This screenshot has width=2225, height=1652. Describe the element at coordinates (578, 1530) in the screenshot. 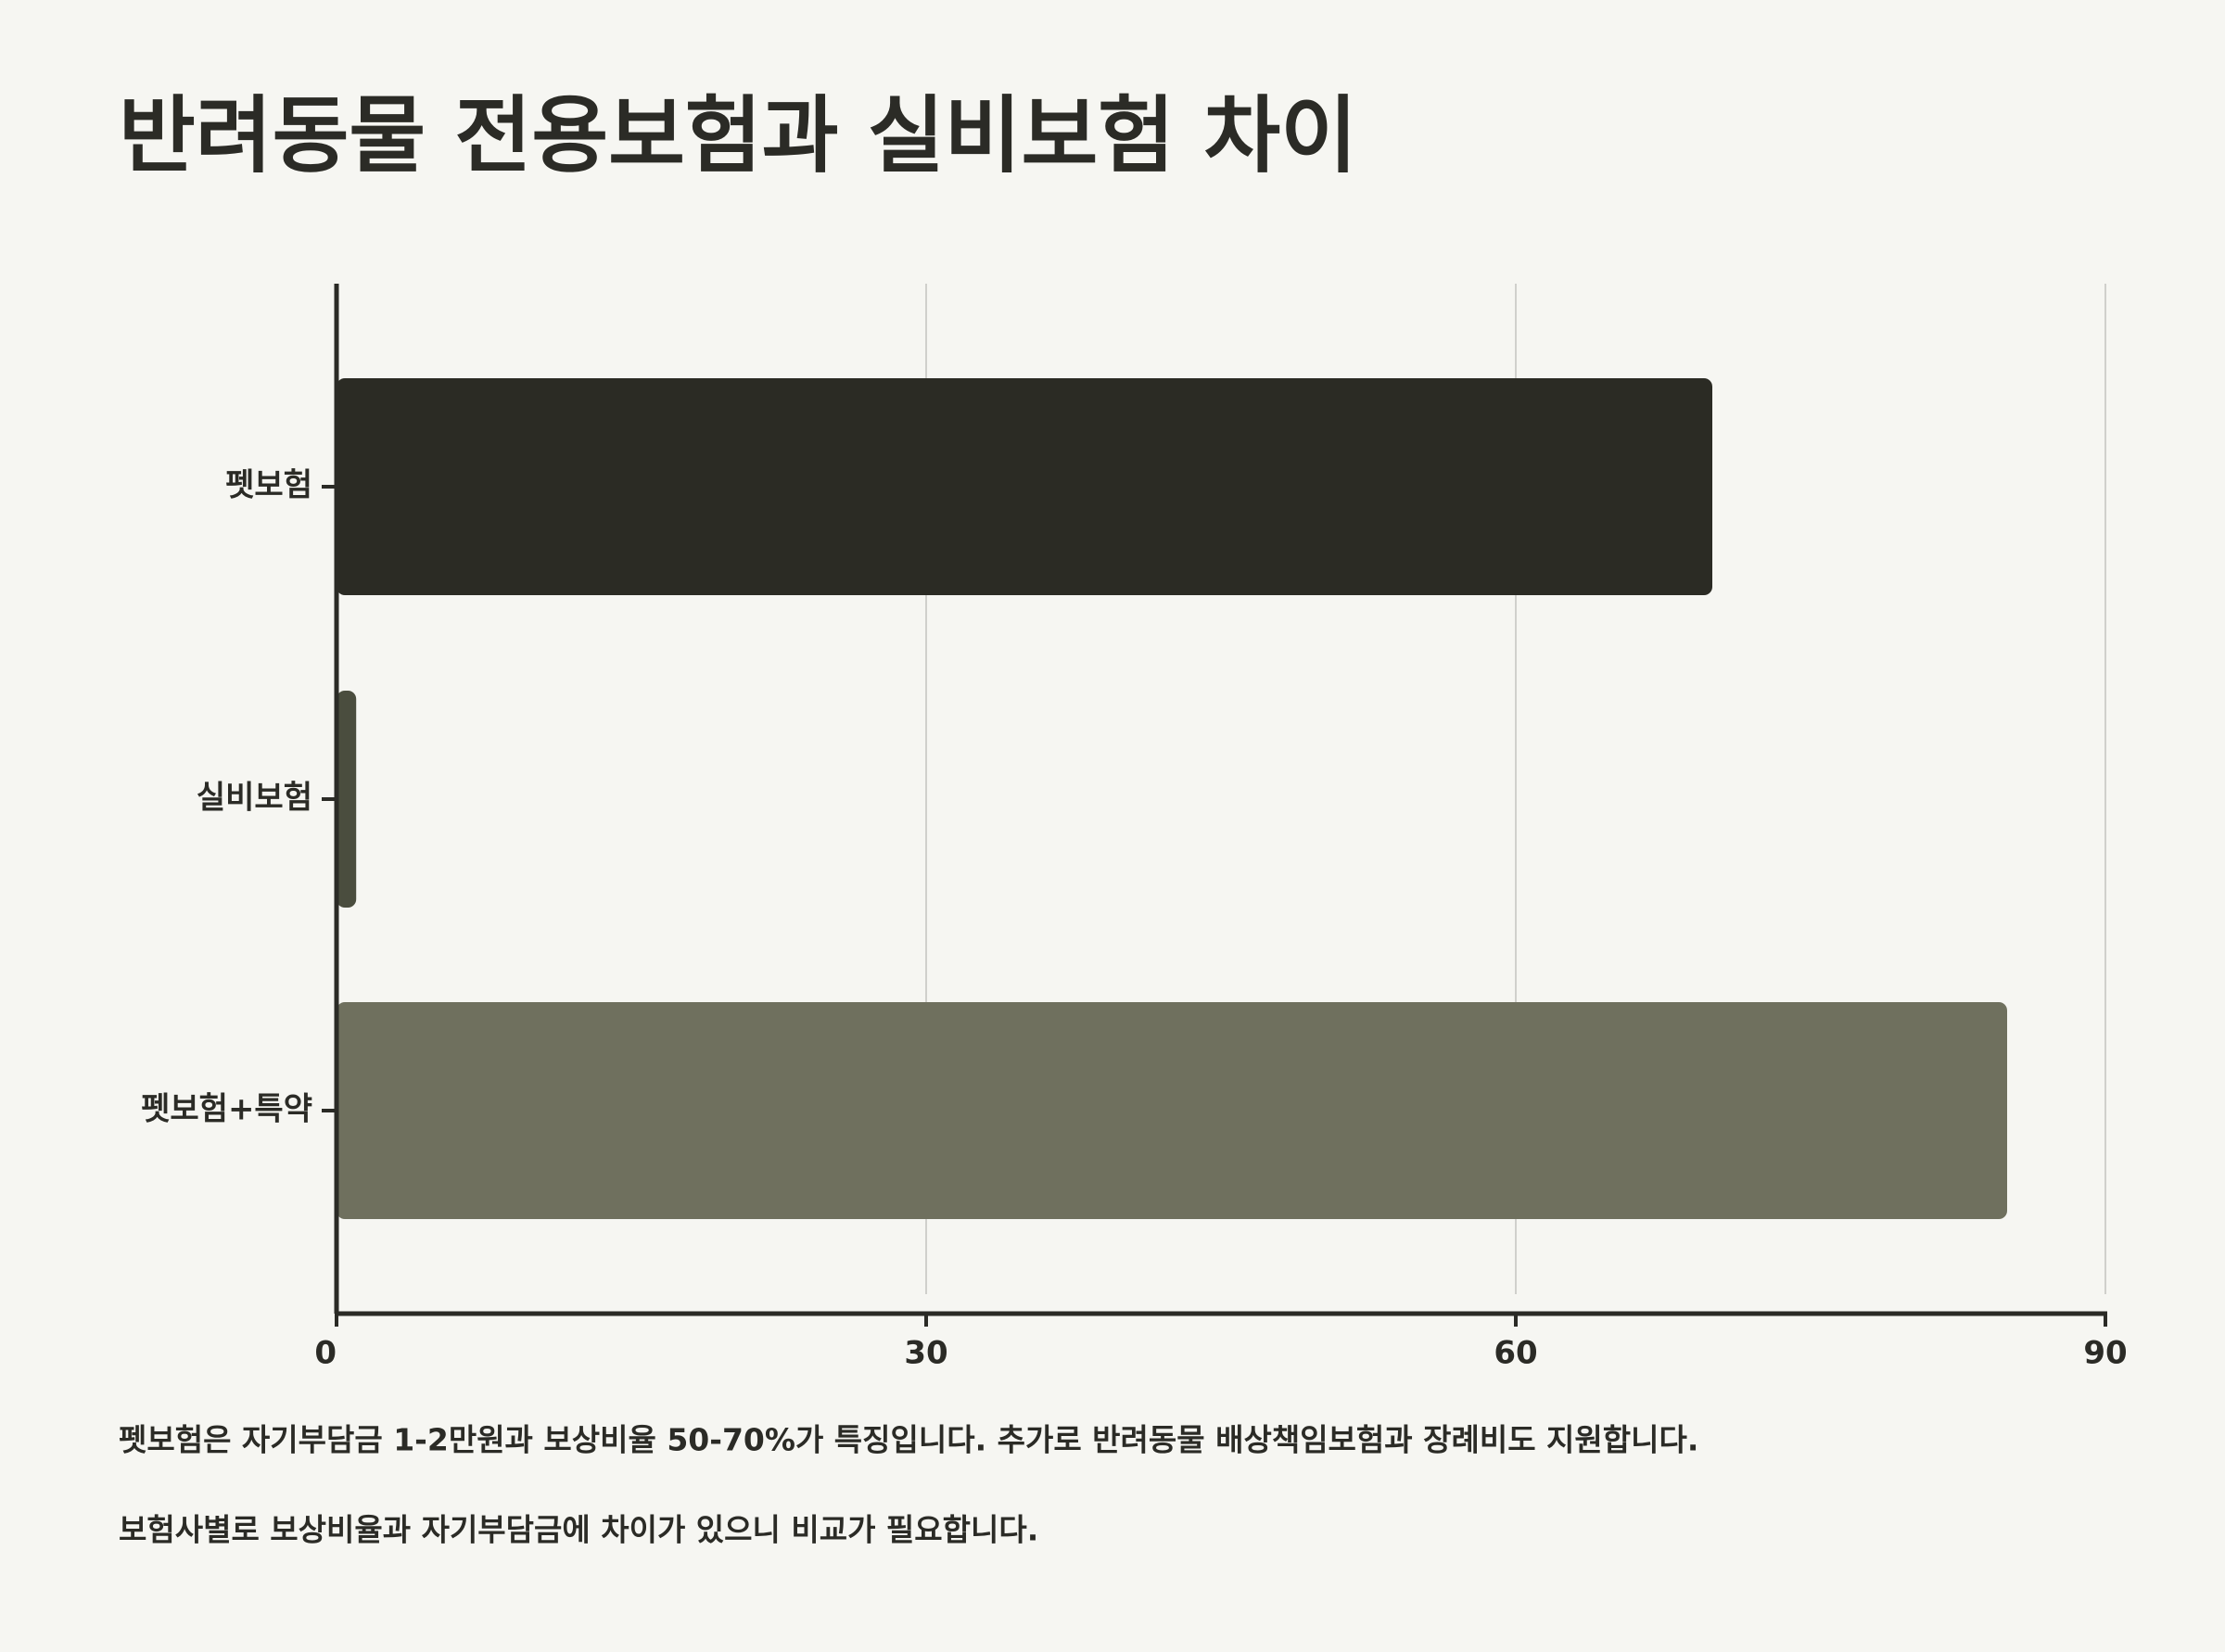

I see `note: 보험사별로 보상비율과 자기부담금에 차이가 있으니 비교가 필요합니다.` at that location.